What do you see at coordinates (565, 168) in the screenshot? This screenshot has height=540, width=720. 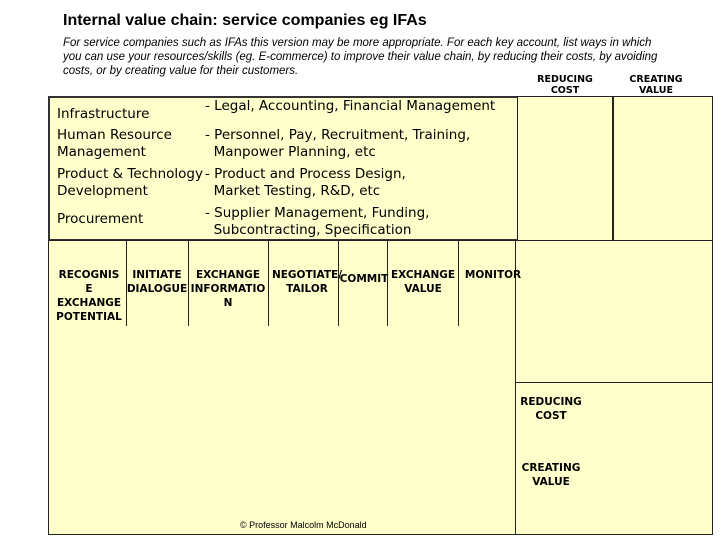 I see `reducing-cost-column` at bounding box center [565, 168].